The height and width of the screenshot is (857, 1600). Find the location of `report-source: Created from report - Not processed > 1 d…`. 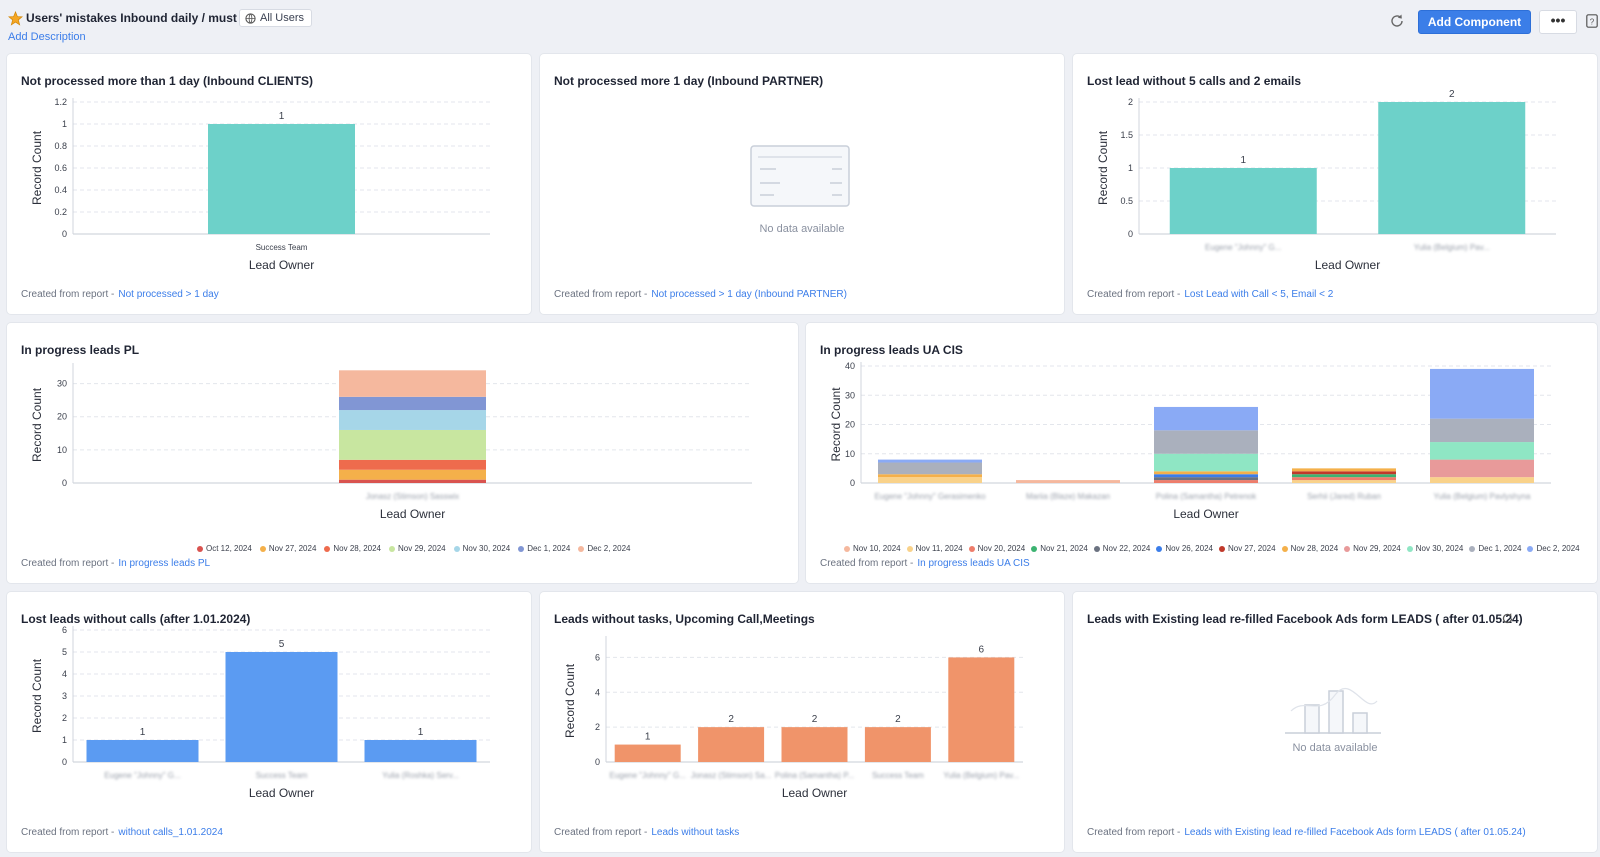

report-source: Created from report - Not processed > 1 d… is located at coordinates (120, 294).